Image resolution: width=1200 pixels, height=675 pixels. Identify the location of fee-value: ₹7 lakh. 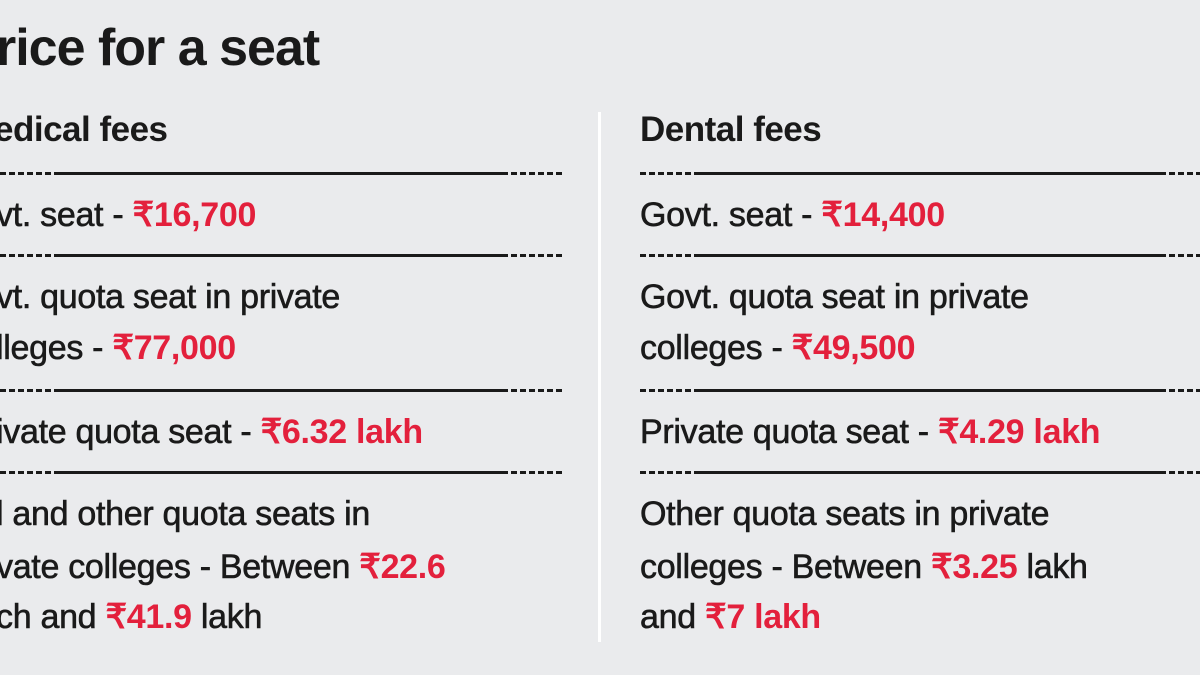
(762, 617).